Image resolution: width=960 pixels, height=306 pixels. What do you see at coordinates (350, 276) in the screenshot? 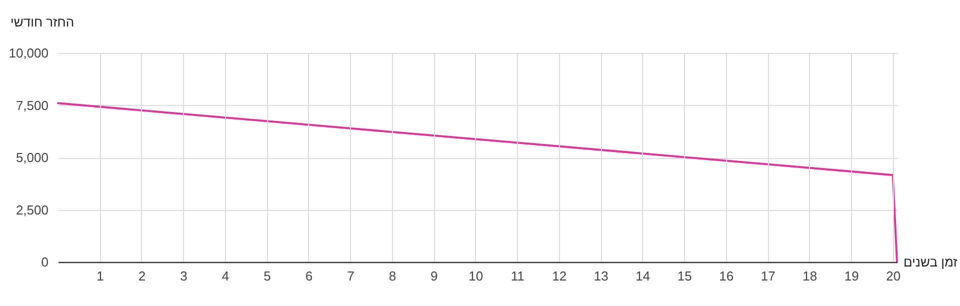
I see `x-tick-label: 7` at bounding box center [350, 276].